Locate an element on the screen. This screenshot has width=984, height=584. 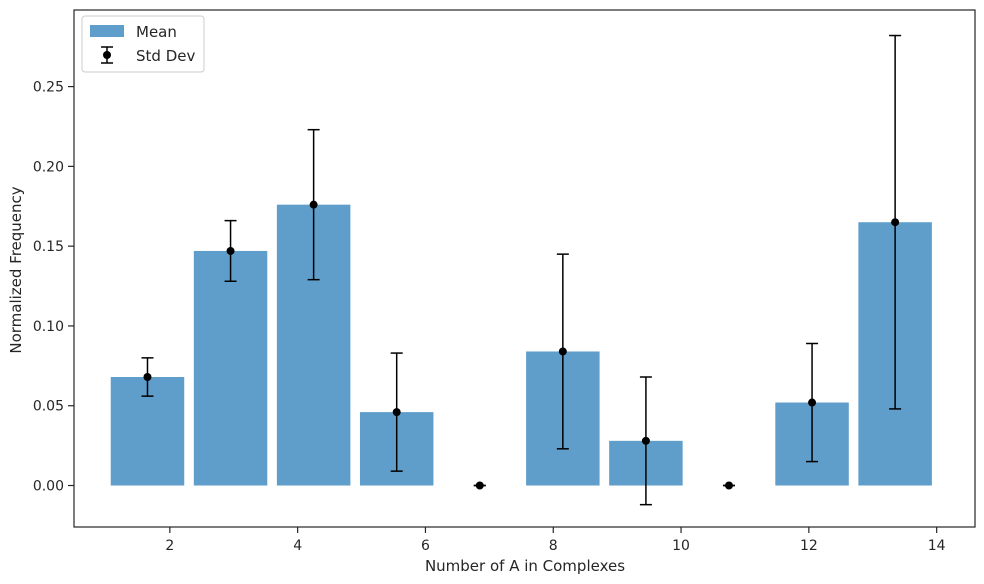
x-tick-label: 12 is located at coordinates (809, 546).